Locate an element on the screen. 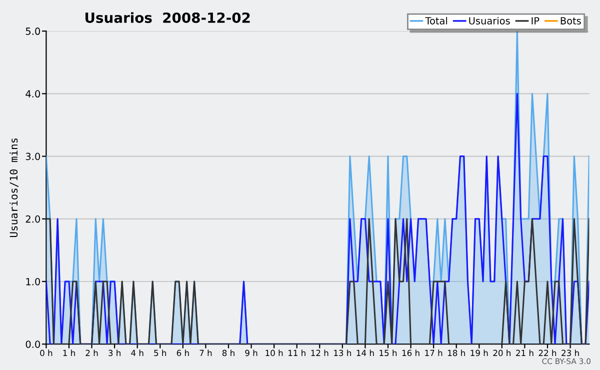  x-tick-label: 19 h is located at coordinates (479, 353).